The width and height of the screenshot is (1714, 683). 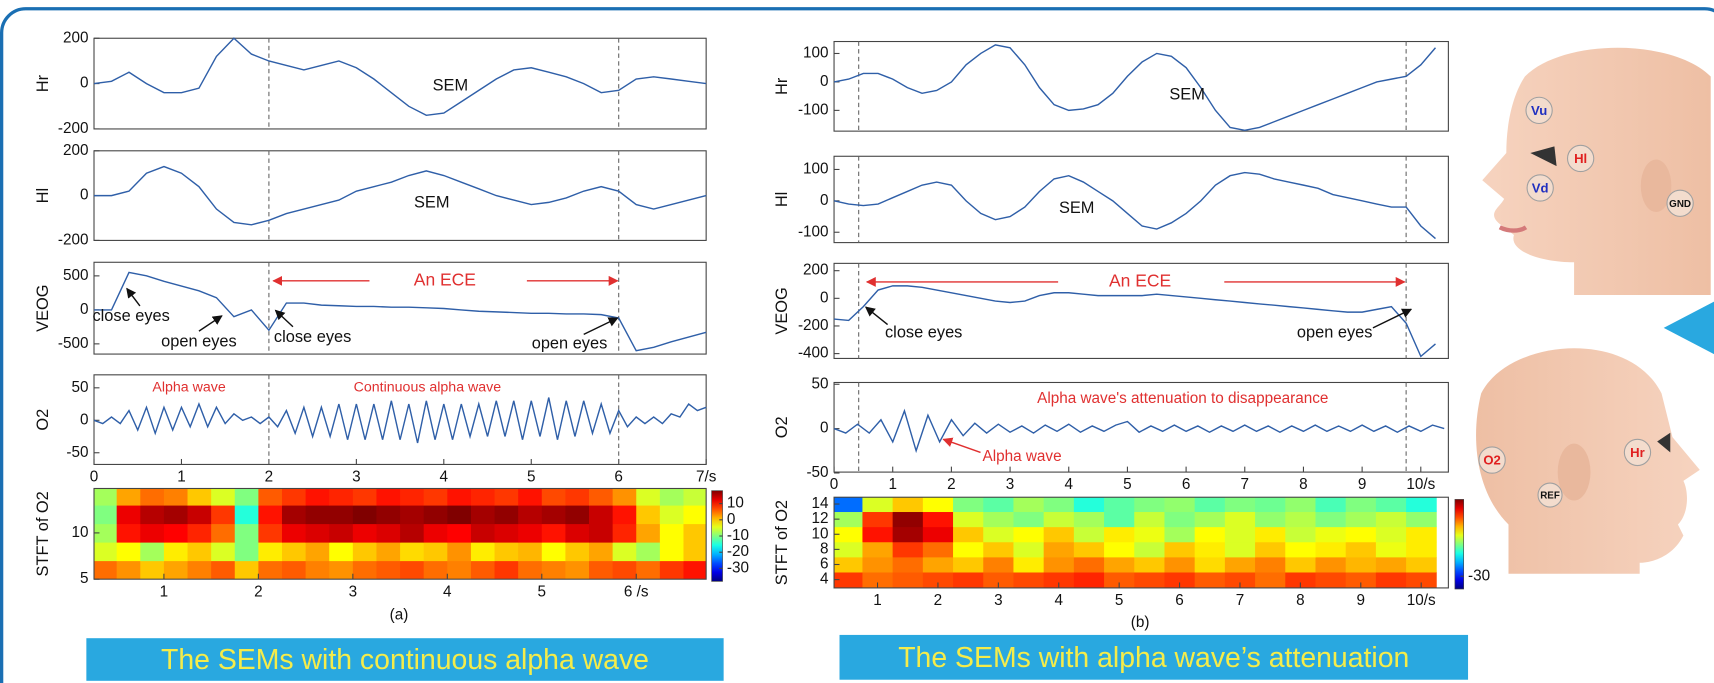 What do you see at coordinates (1179, 600) in the screenshot?
I see `x-tick-label: 6` at bounding box center [1179, 600].